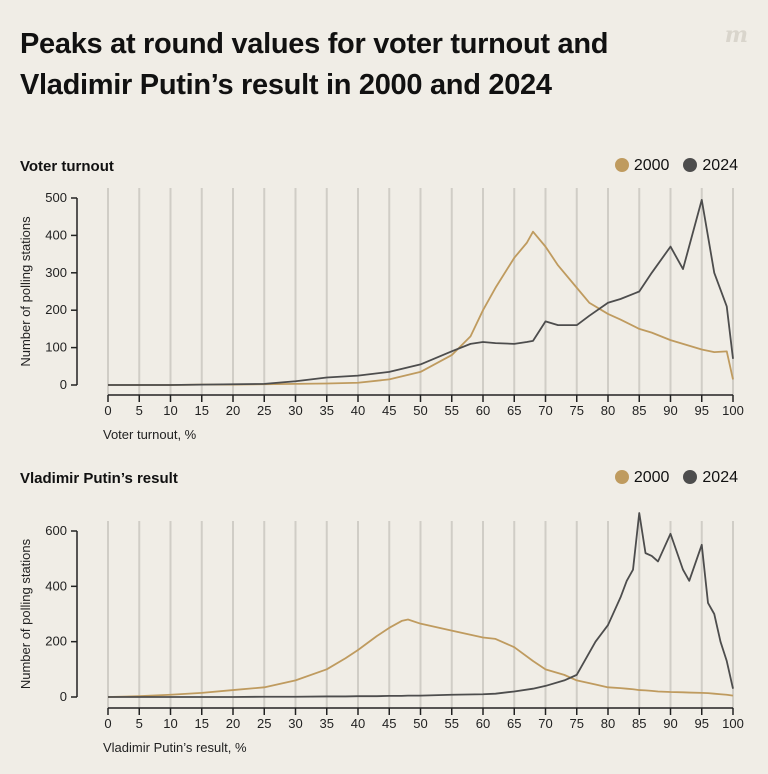  I want to click on chart-2-subtitle: Vladimir Putin’s result, so click(99, 478).